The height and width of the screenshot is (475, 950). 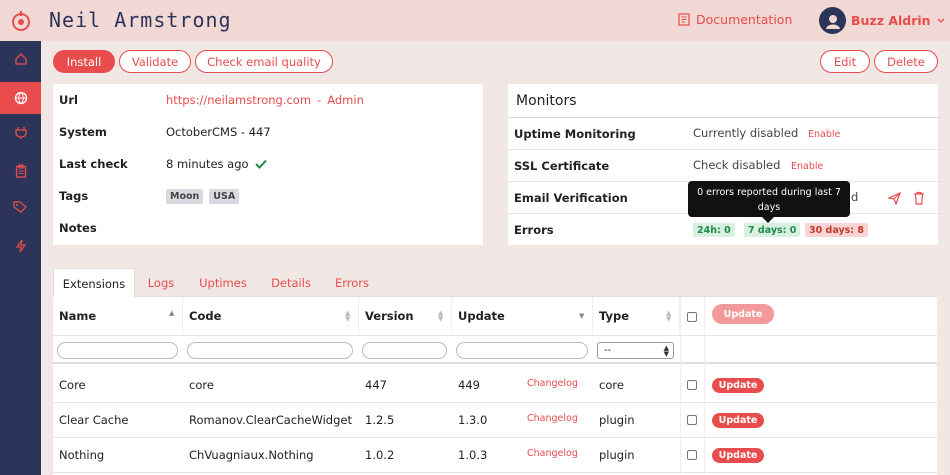 What do you see at coordinates (684, 19) in the screenshot?
I see `book-icon` at bounding box center [684, 19].